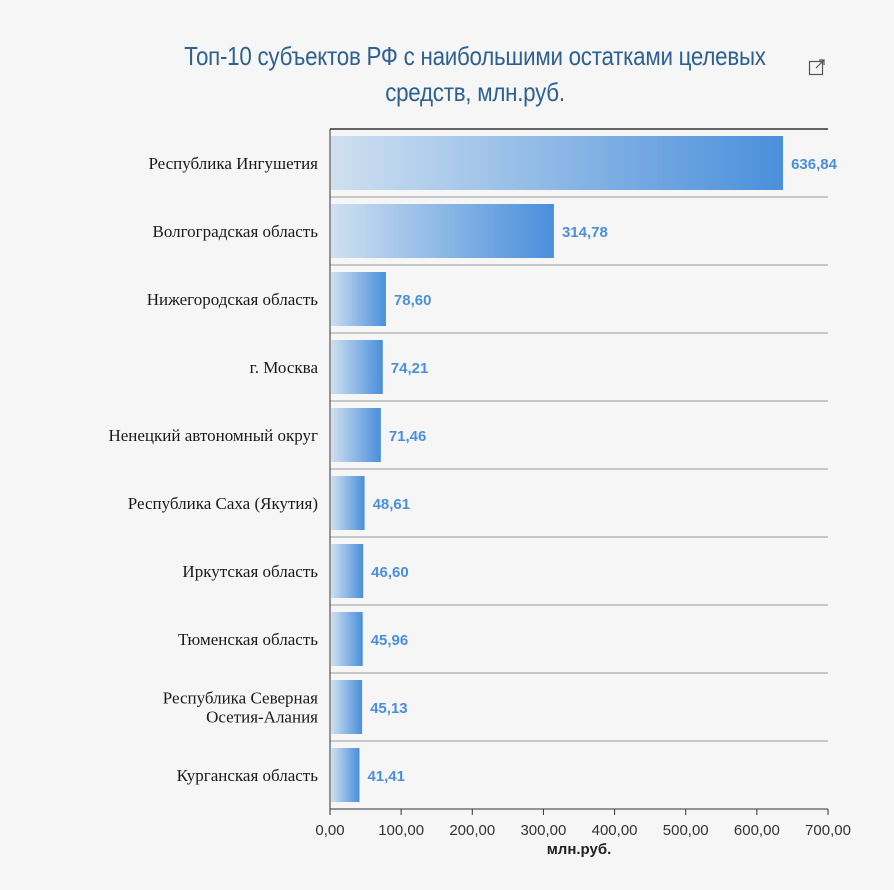  I want to click on x-tick-label: 100,00, so click(401, 830).